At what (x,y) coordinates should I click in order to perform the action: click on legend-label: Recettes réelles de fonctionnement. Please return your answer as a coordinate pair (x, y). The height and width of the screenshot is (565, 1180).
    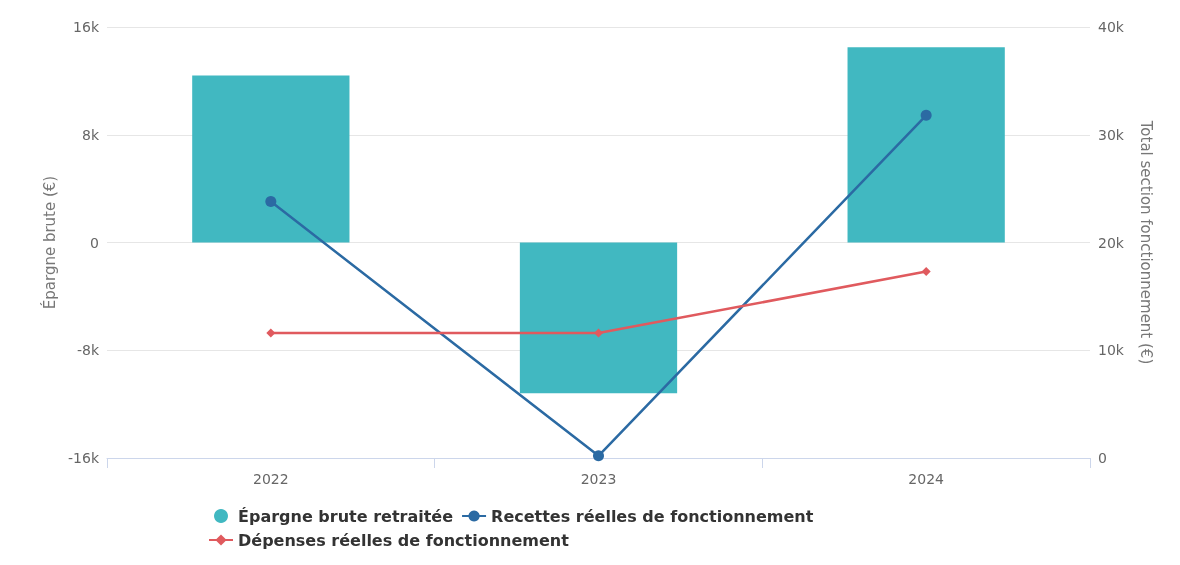
    Looking at the image, I should click on (652, 516).